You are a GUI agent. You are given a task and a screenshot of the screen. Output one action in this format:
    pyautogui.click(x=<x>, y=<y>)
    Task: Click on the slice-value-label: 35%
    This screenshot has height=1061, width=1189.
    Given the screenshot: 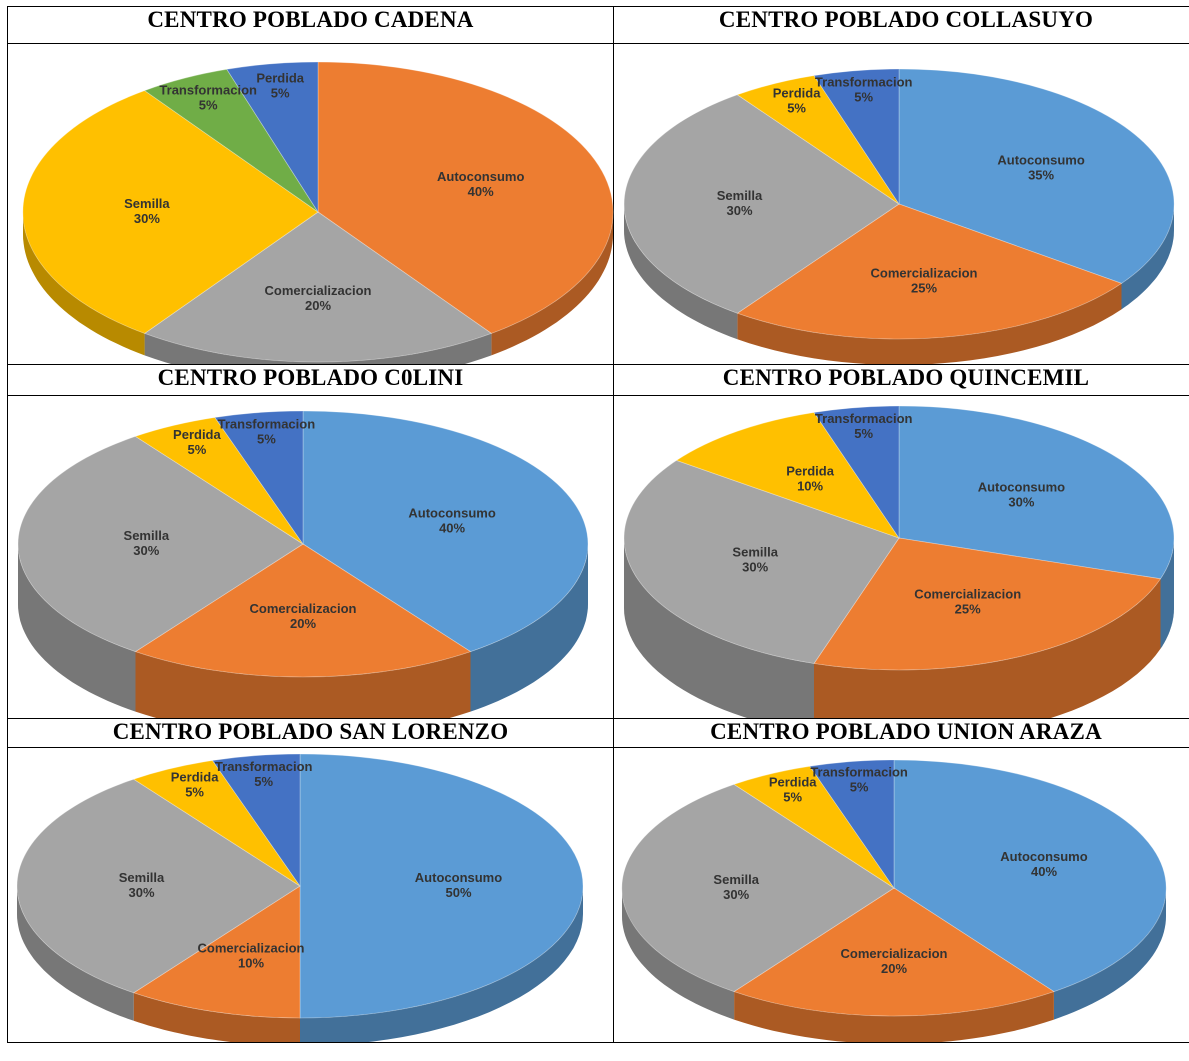 What is the action you would take?
    pyautogui.click(x=1041, y=175)
    